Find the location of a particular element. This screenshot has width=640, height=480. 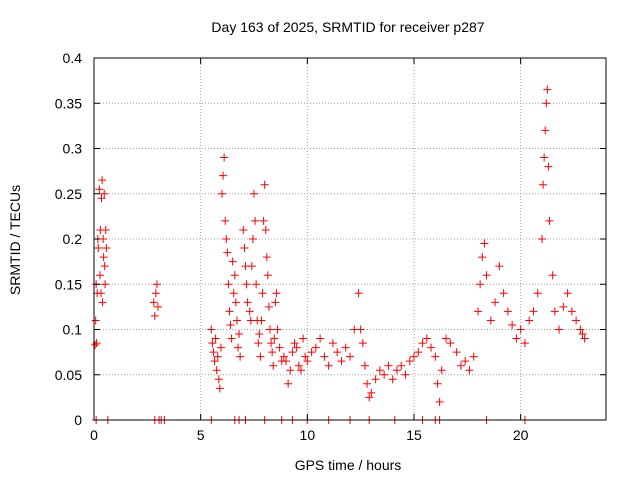

y-tick-label: 0.15 is located at coordinates (68, 284).